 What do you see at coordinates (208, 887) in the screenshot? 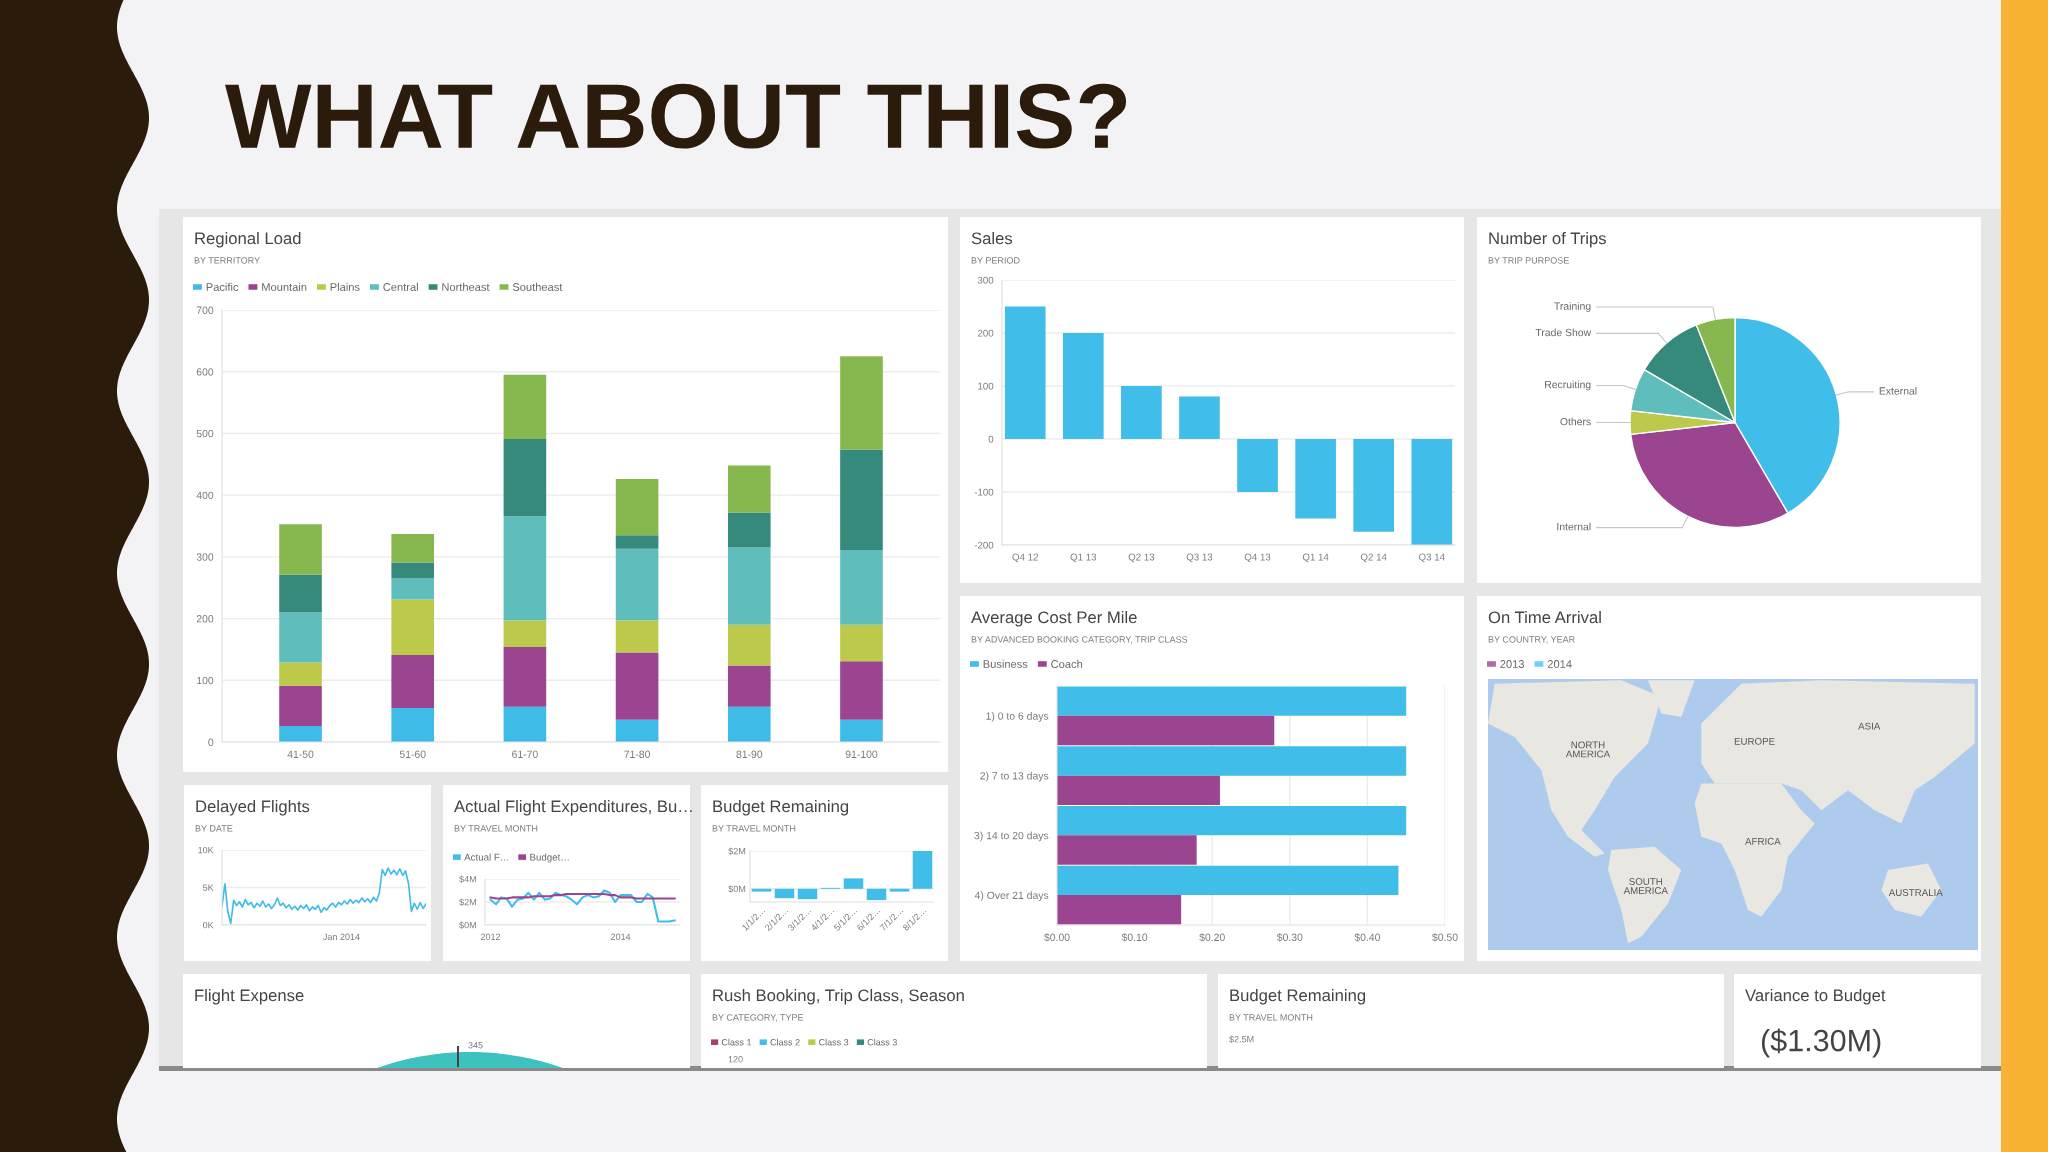
I see `y-tick-label: 5K` at bounding box center [208, 887].